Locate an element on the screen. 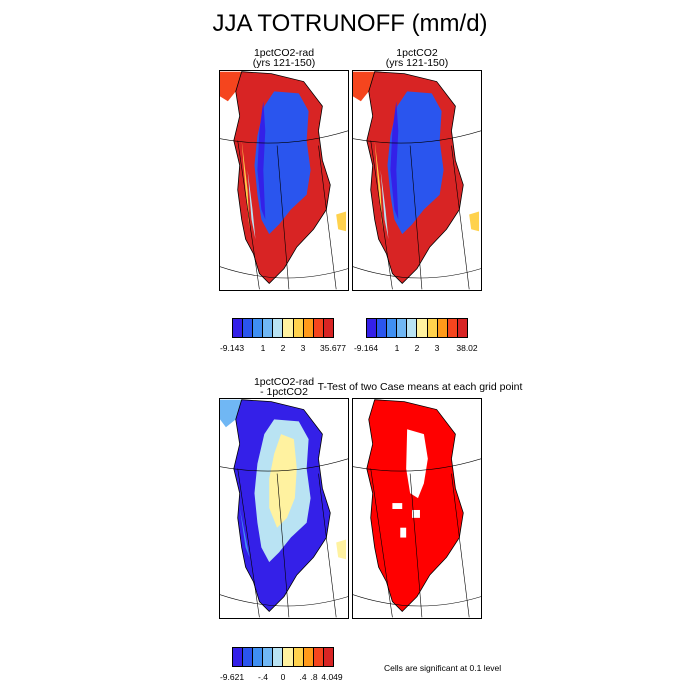 Image resolution: width=700 pixels, height=700 pixels. panel-1-title: 1pctCO2-rad (yrs 121-150) is located at coordinates (284, 58).